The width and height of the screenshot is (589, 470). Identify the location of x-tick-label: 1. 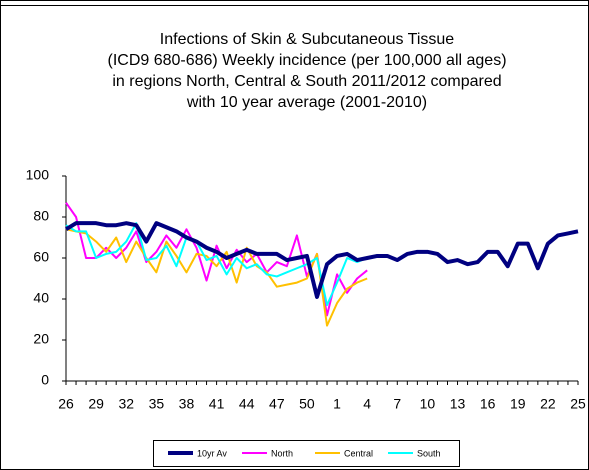
(337, 404).